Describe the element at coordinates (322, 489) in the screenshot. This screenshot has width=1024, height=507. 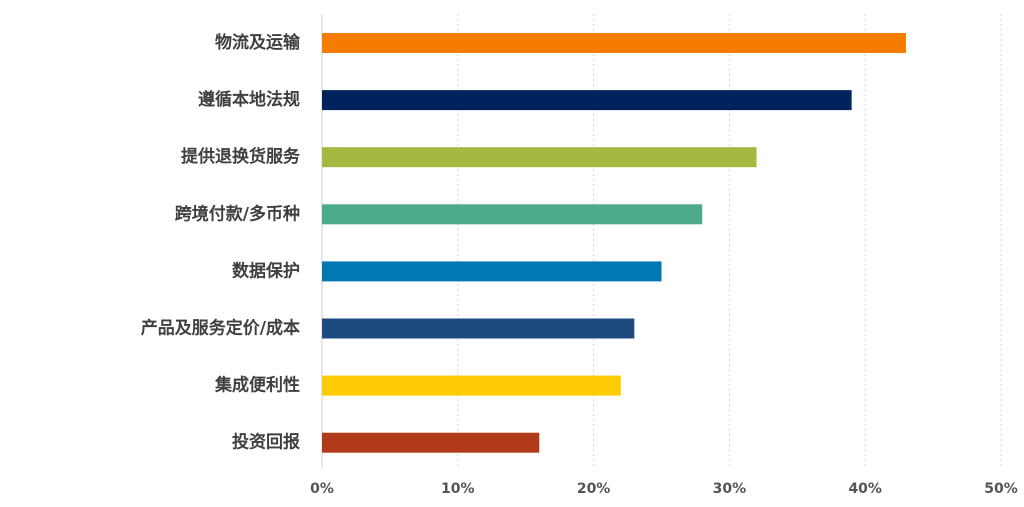
I see `x-tick-label: 0%` at that location.